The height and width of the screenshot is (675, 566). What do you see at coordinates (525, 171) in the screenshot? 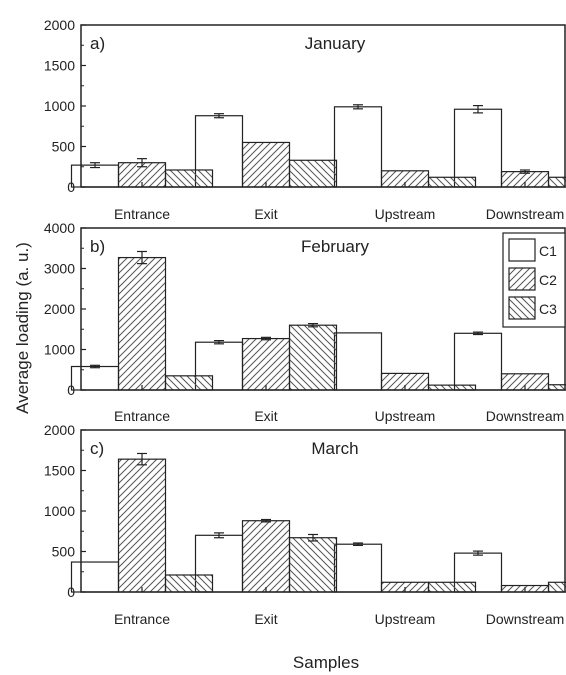
I see `error-bar-C2-Downstream` at bounding box center [525, 171].